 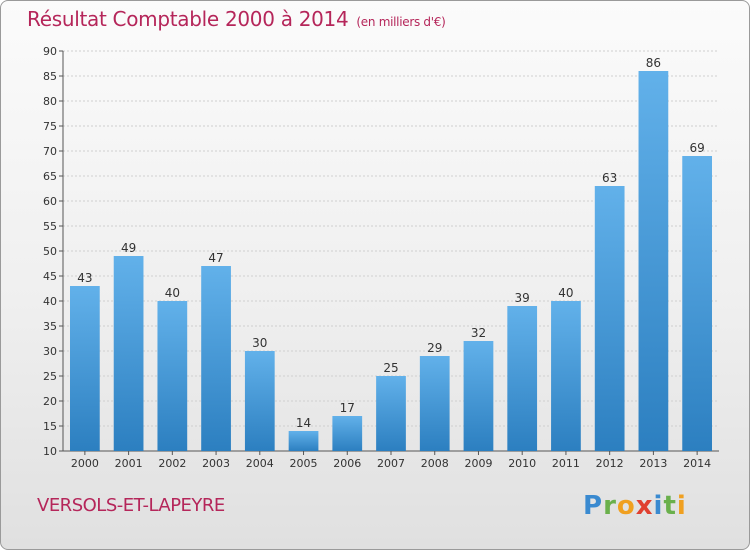 What do you see at coordinates (50, 451) in the screenshot?
I see `y-tick-label: 10` at bounding box center [50, 451].